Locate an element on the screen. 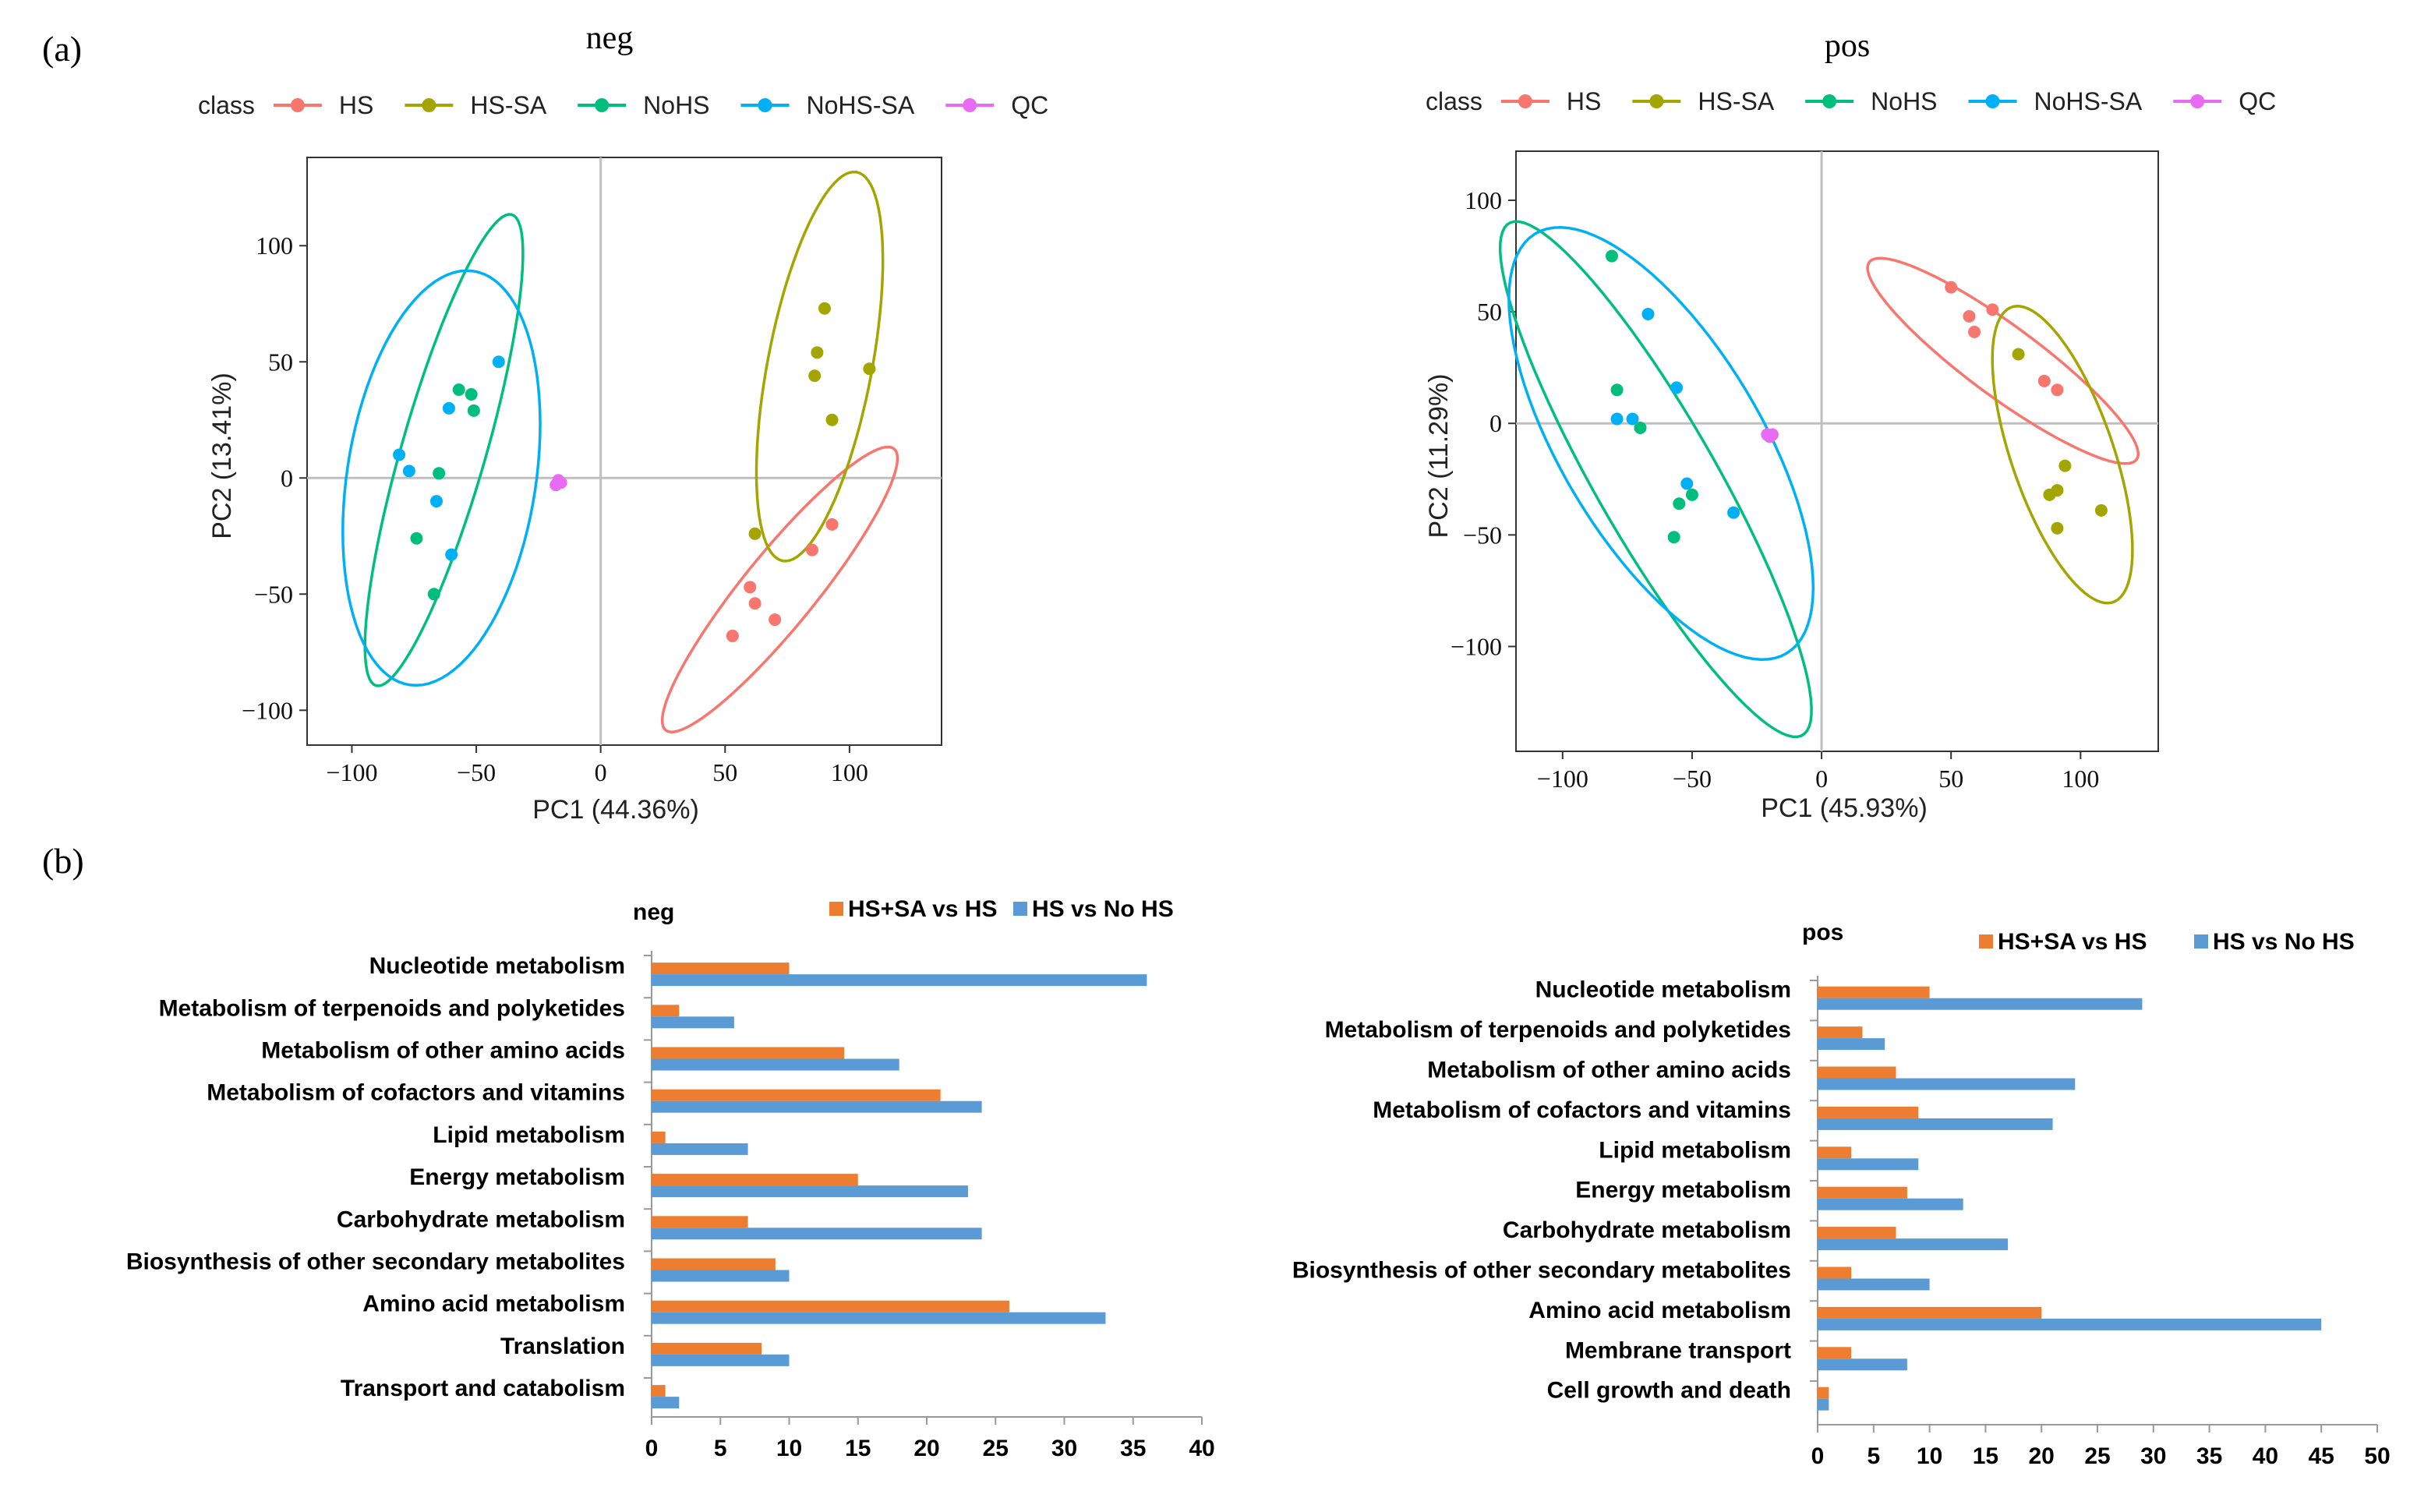 This screenshot has width=2410, height=1512. value-tick-label: 10 is located at coordinates (789, 1448).